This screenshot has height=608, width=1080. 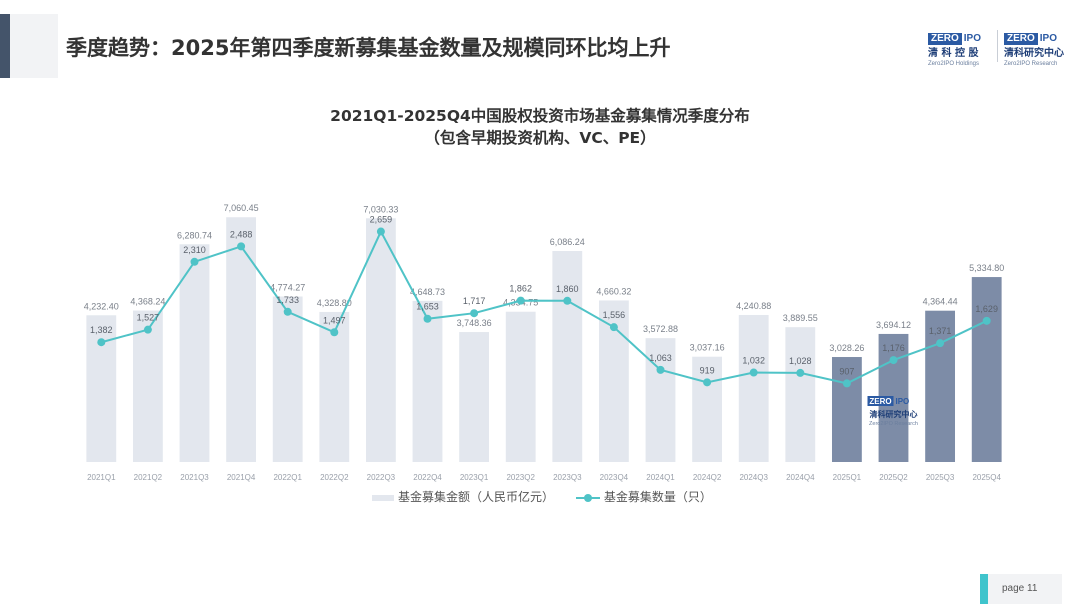 I want to click on count-label-2021Q3: 2,310, so click(x=194, y=250).